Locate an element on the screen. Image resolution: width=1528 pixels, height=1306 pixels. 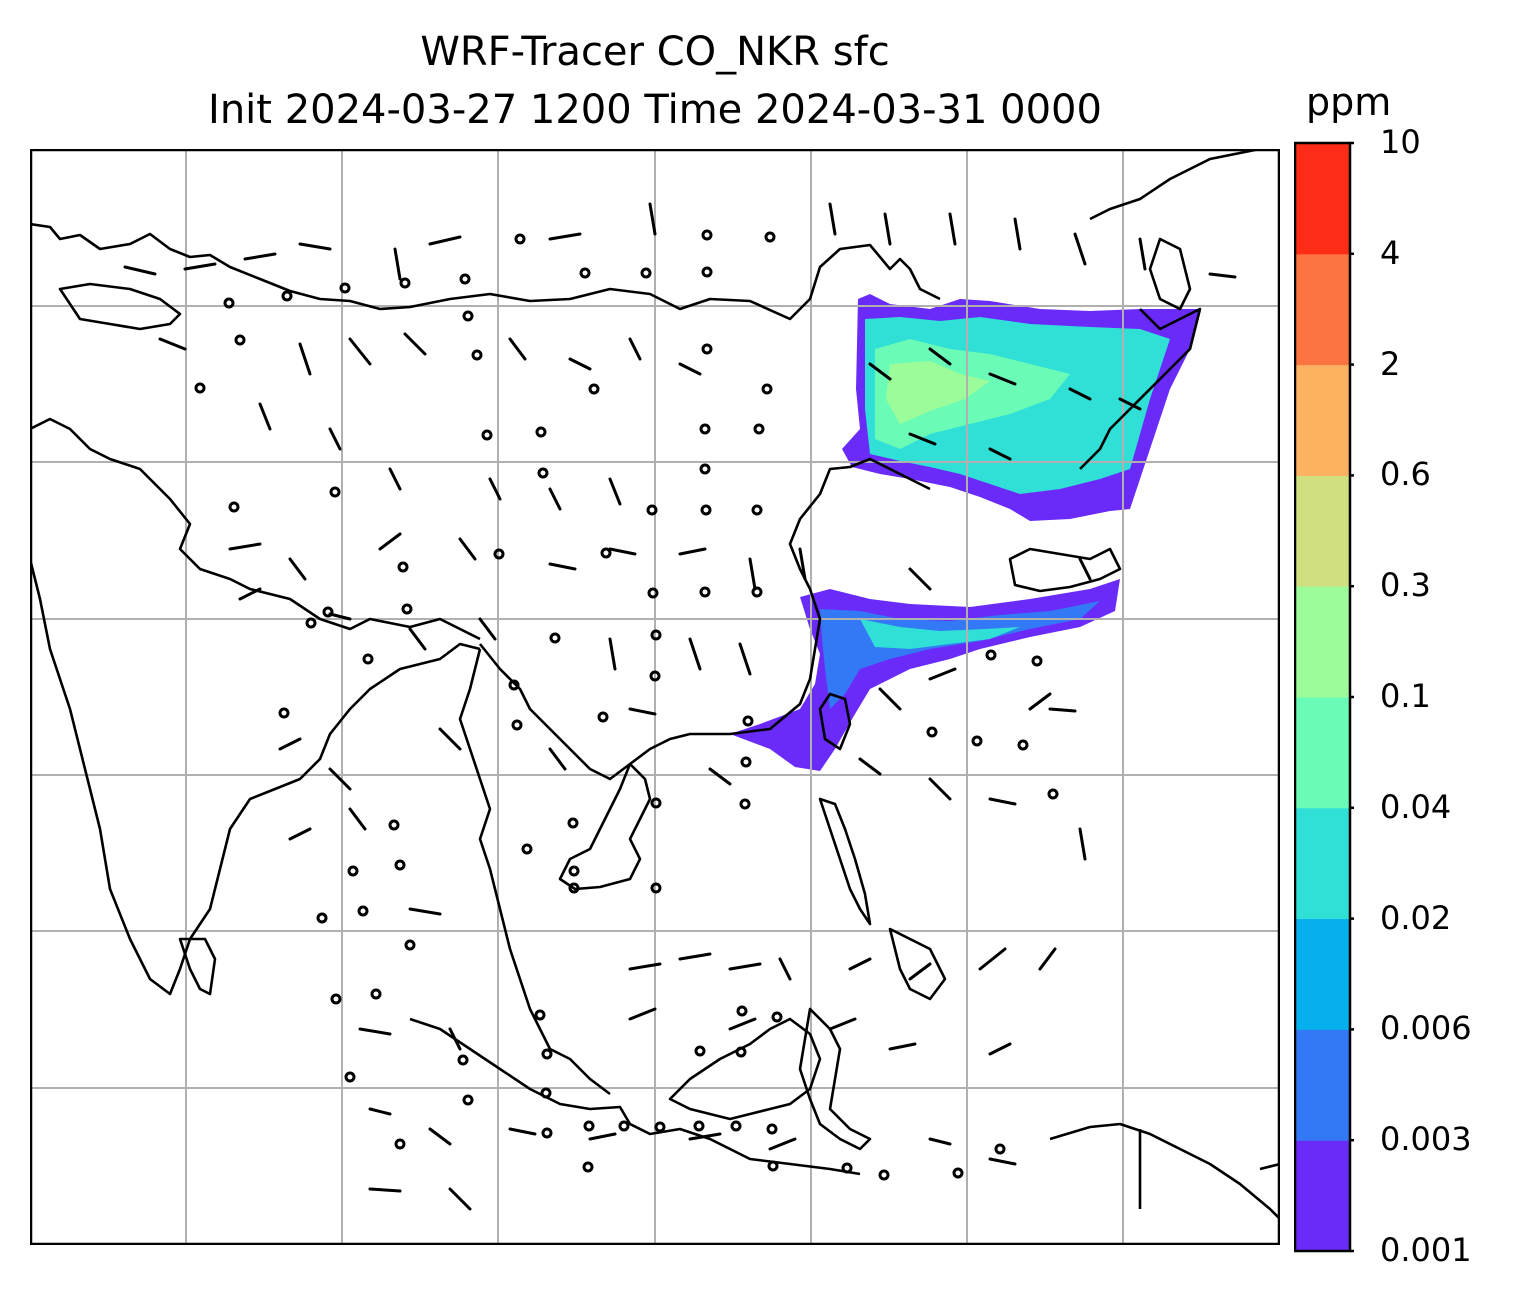
tracer-plume-north is located at coordinates (1021, 407).